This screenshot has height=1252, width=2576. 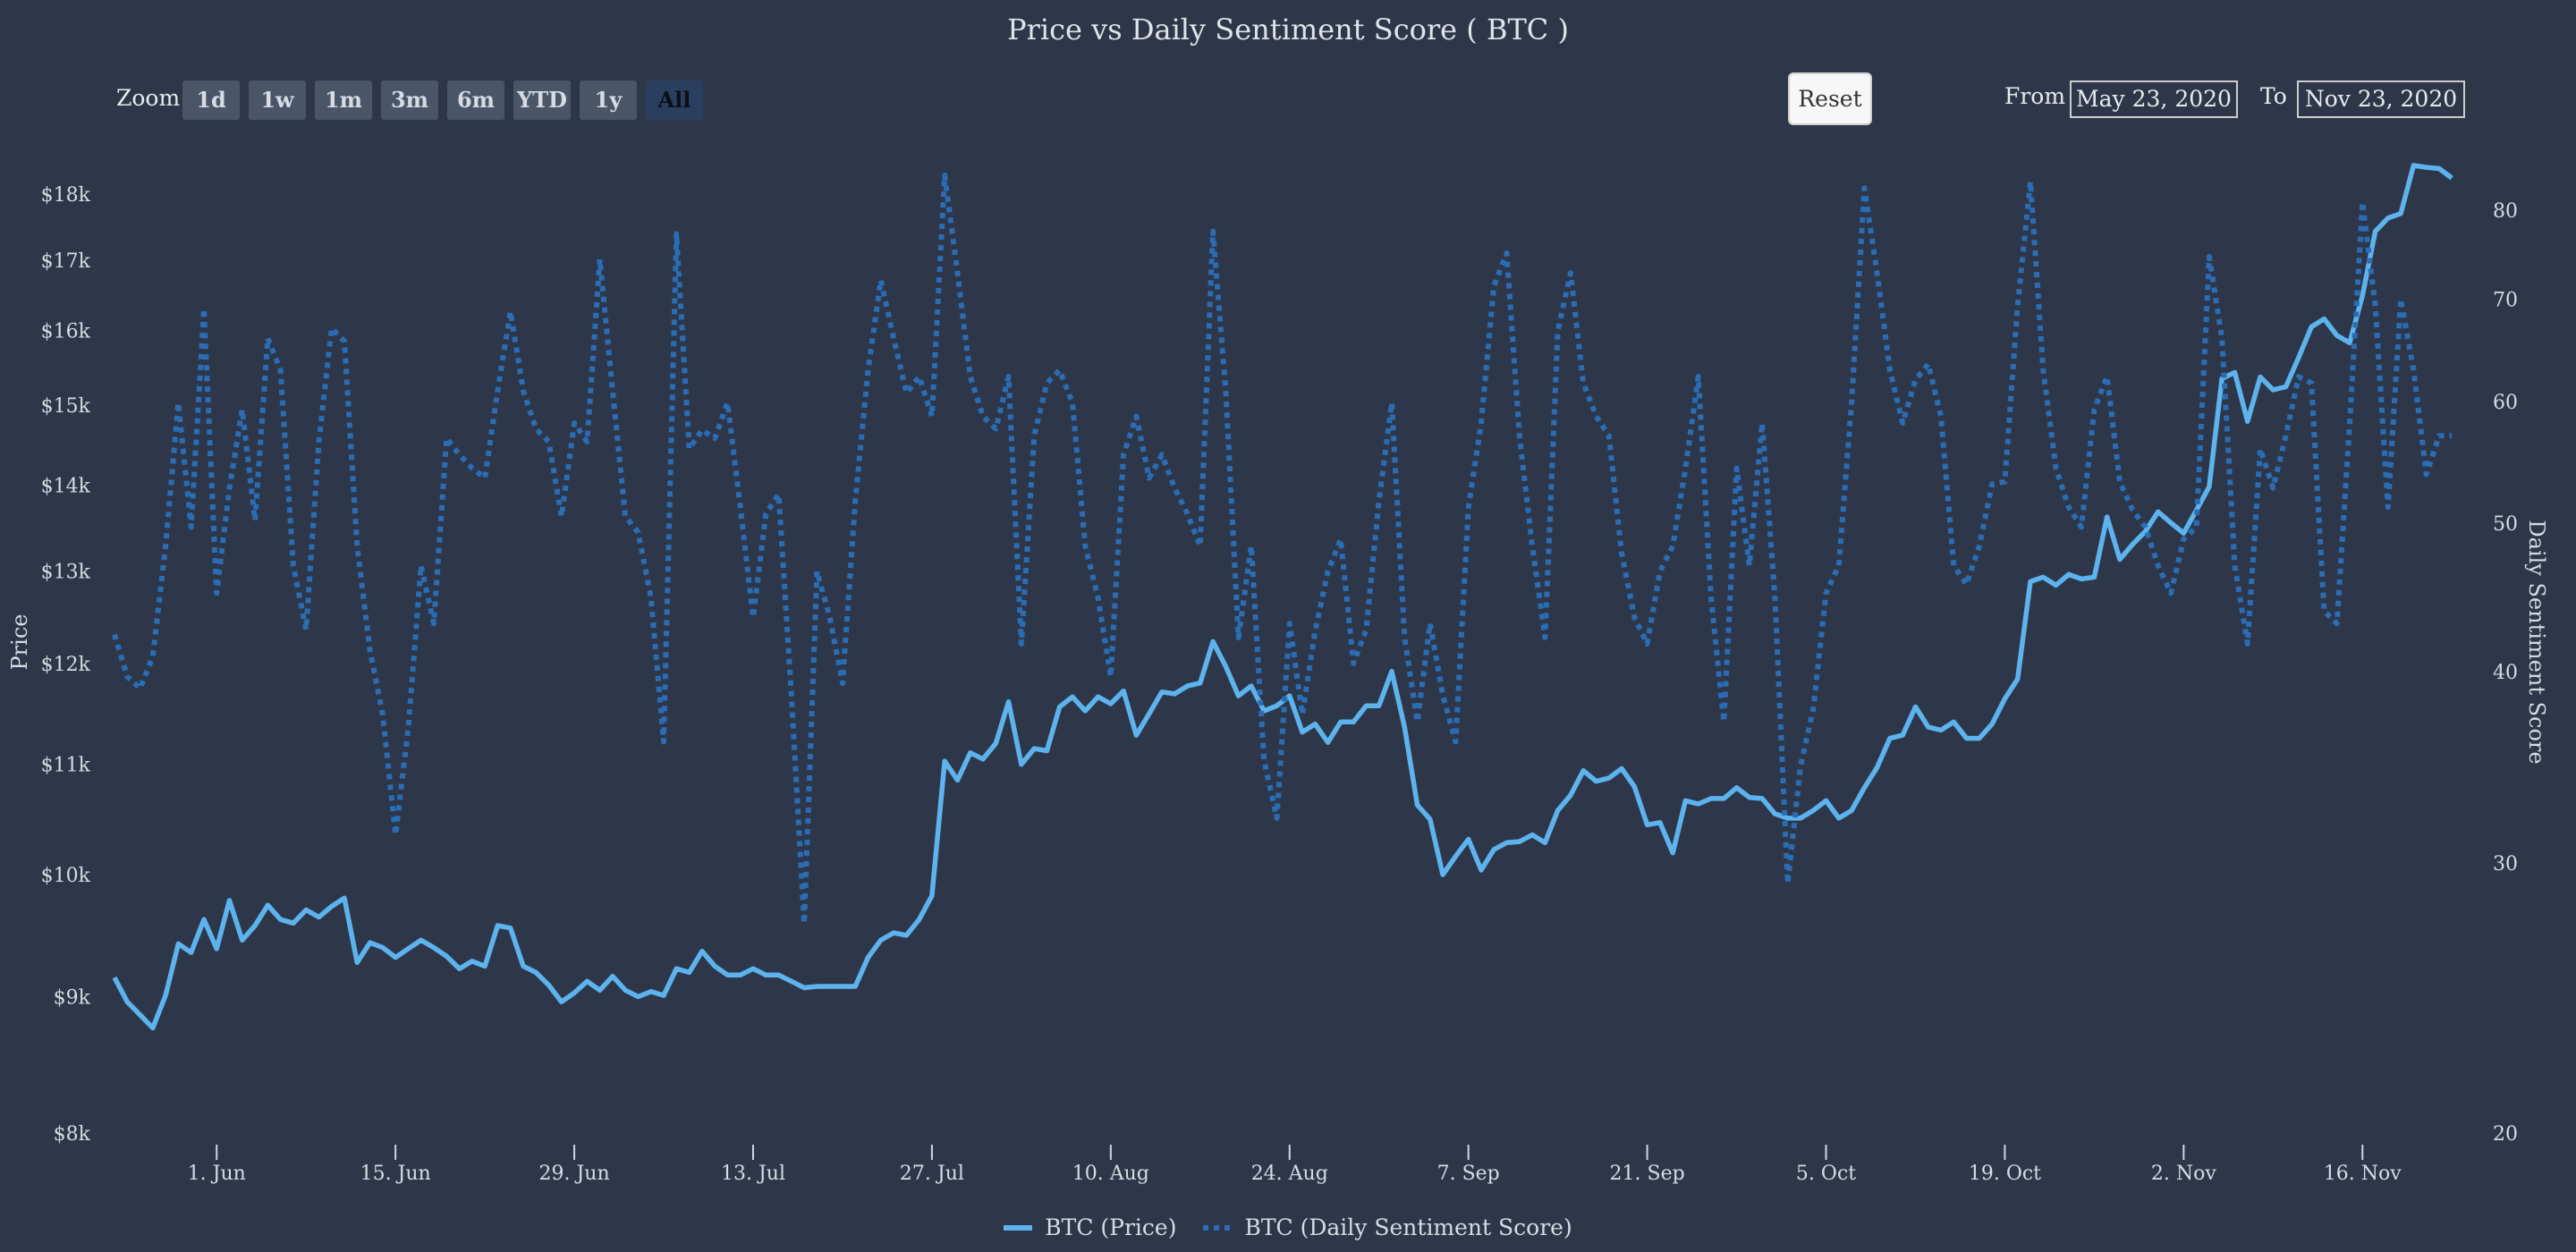 I want to click on y-right-axis-title: Daily Sentiment Score, so click(x=2536, y=642).